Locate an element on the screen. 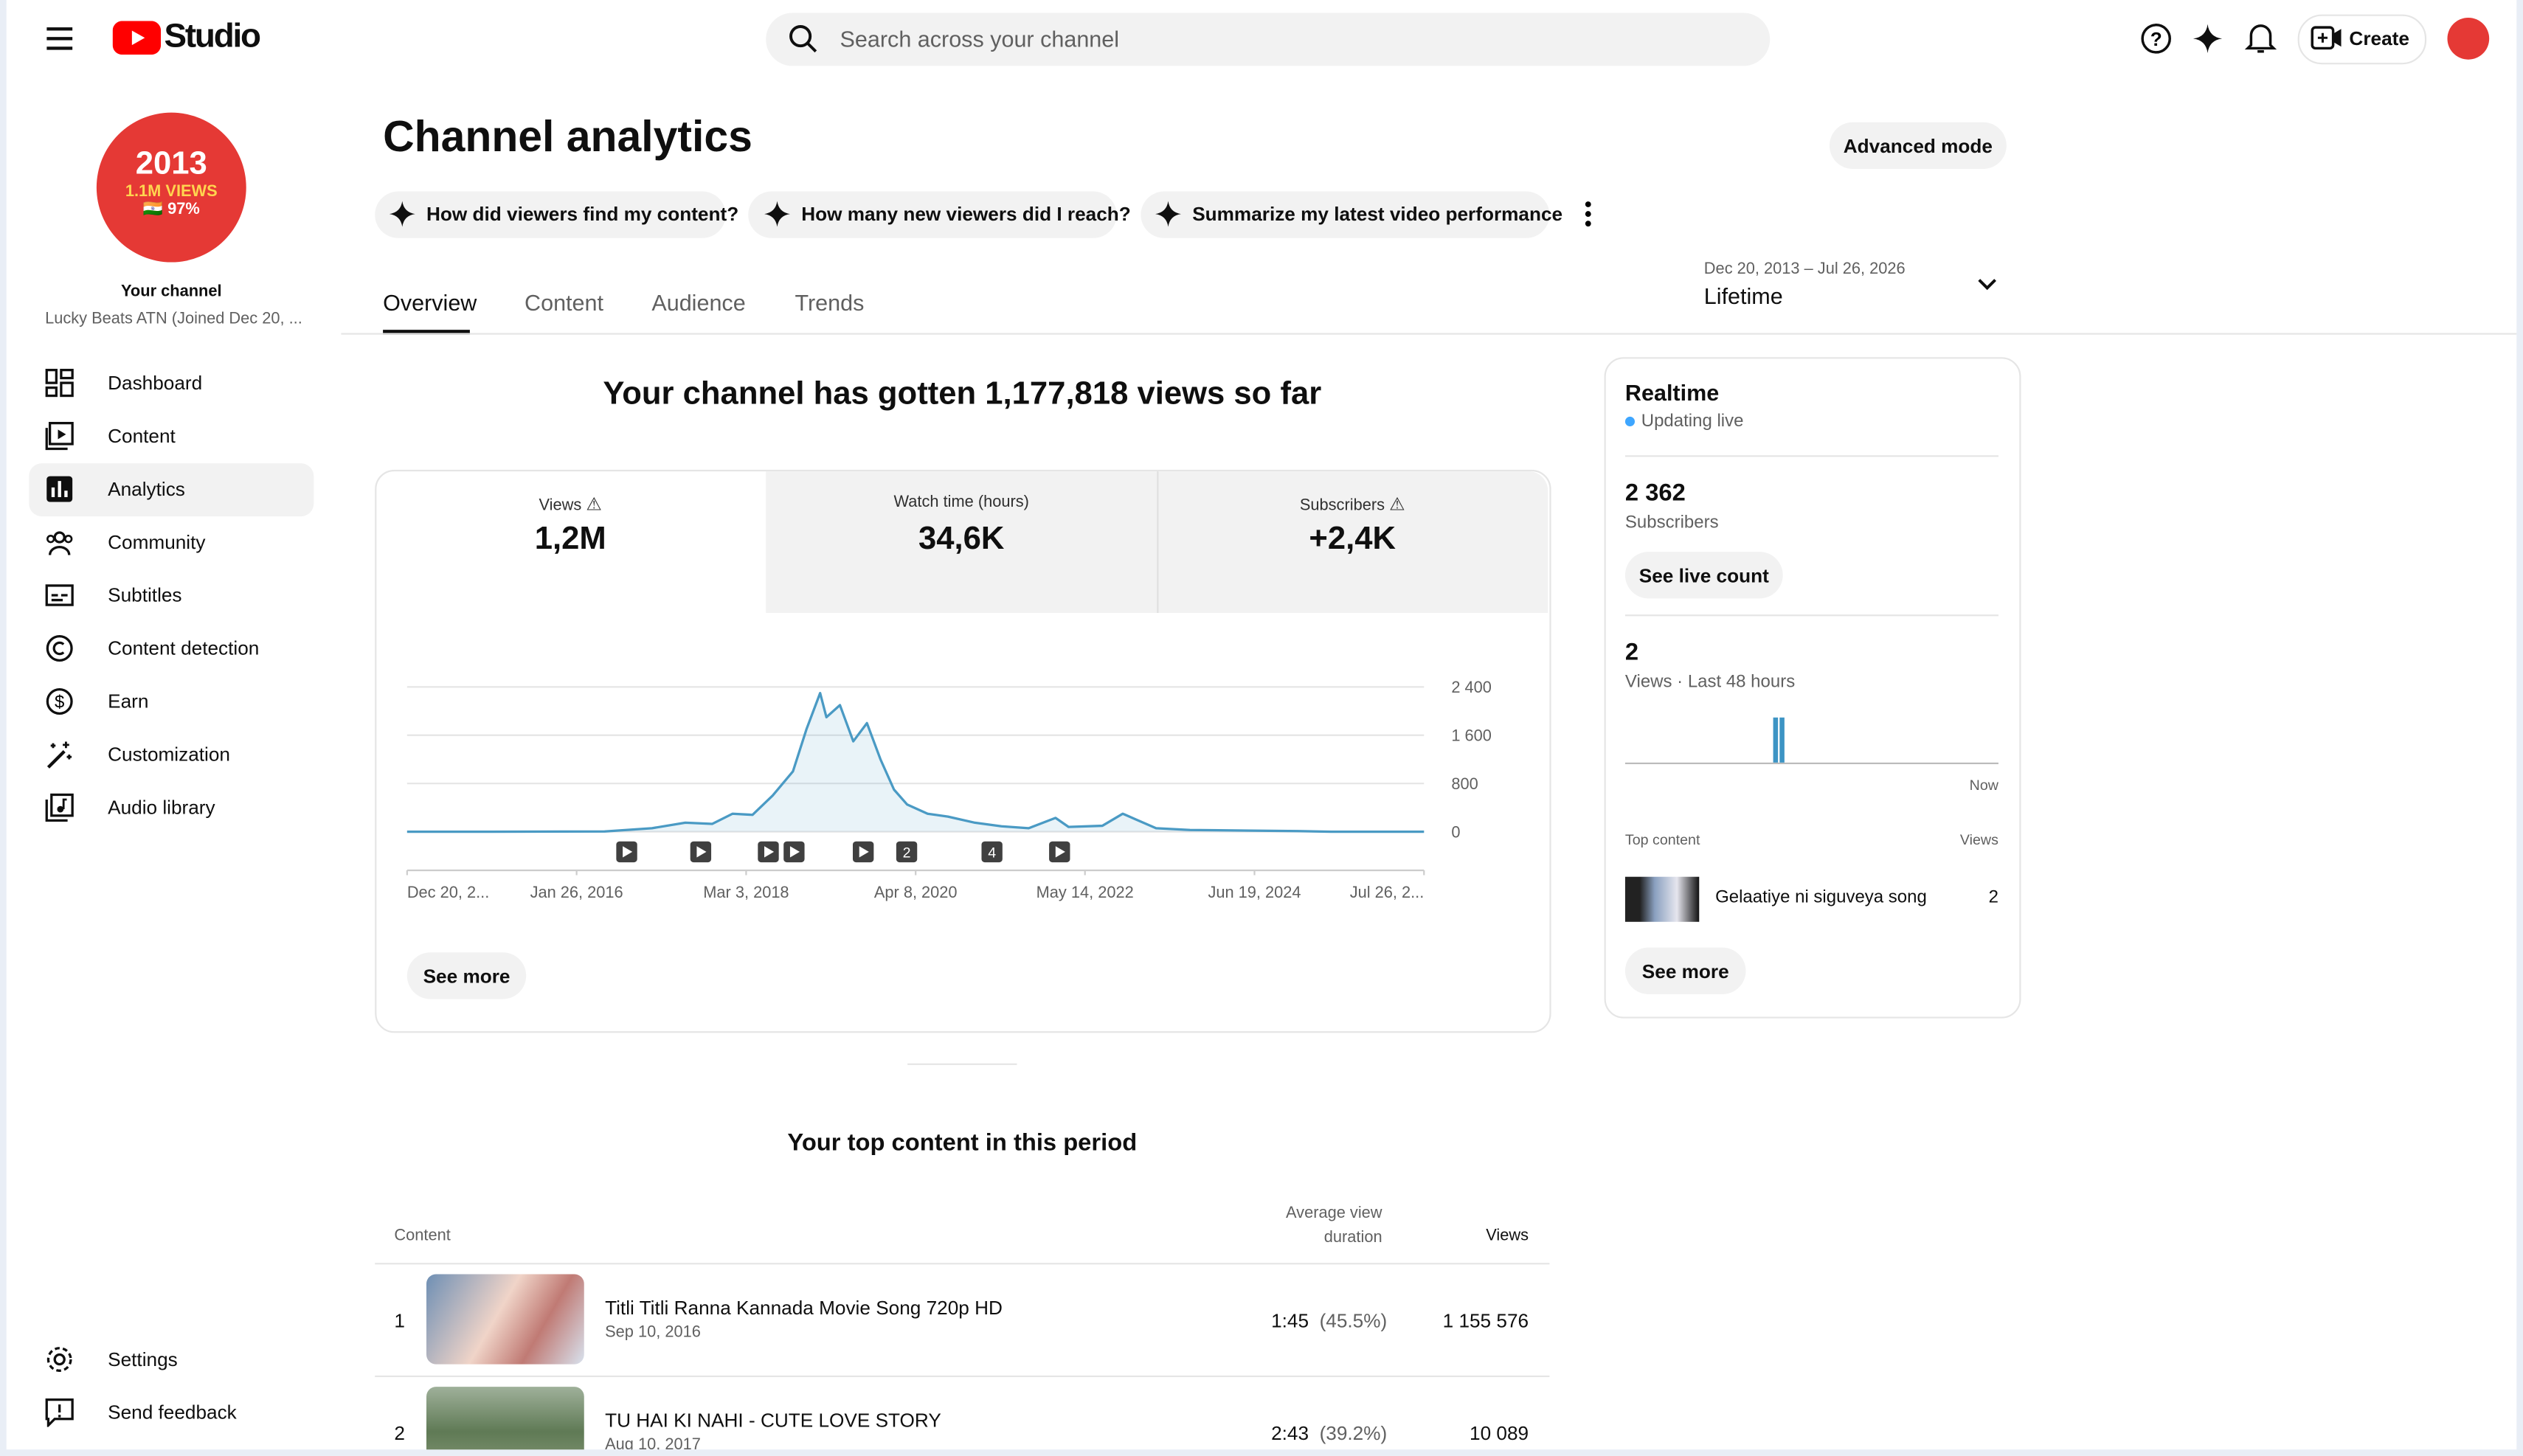  nav-item: Analytics is located at coordinates (146, 489).